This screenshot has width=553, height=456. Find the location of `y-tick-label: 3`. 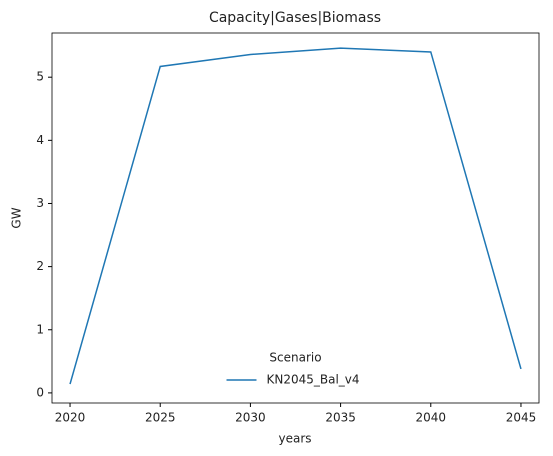

y-tick-label: 3 is located at coordinates (40, 203).